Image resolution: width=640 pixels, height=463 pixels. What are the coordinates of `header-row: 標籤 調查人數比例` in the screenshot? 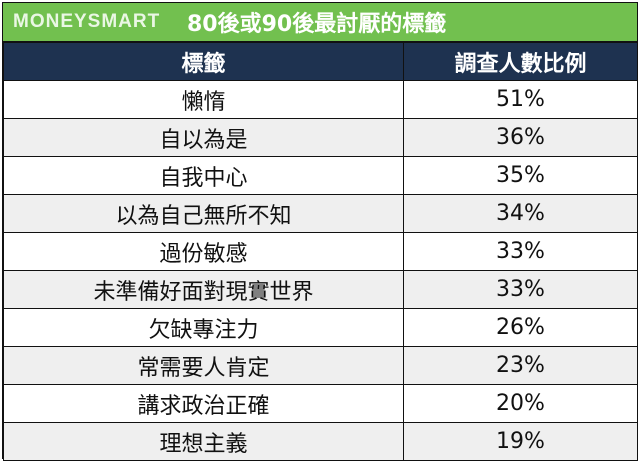 It's located at (320, 61).